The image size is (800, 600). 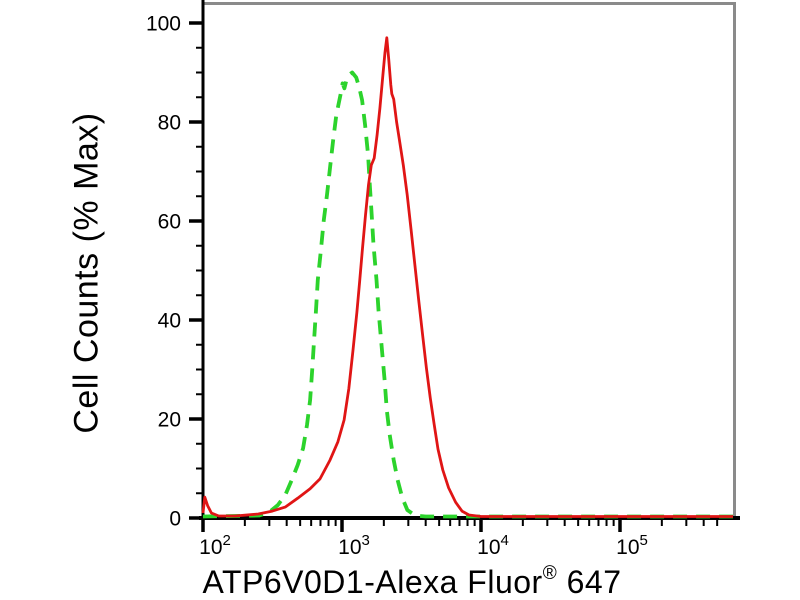 What do you see at coordinates (632, 545) in the screenshot?
I see `x-tick-label: 10⁵` at bounding box center [632, 545].